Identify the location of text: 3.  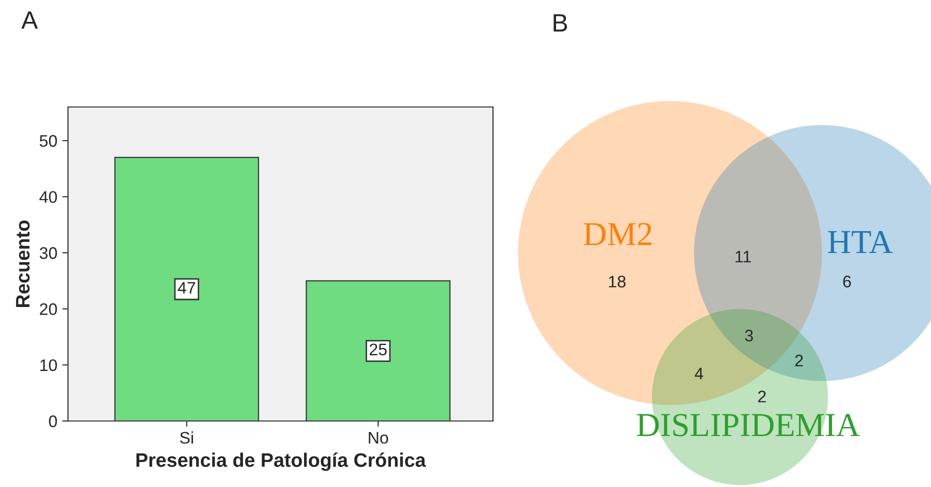
(749, 336).